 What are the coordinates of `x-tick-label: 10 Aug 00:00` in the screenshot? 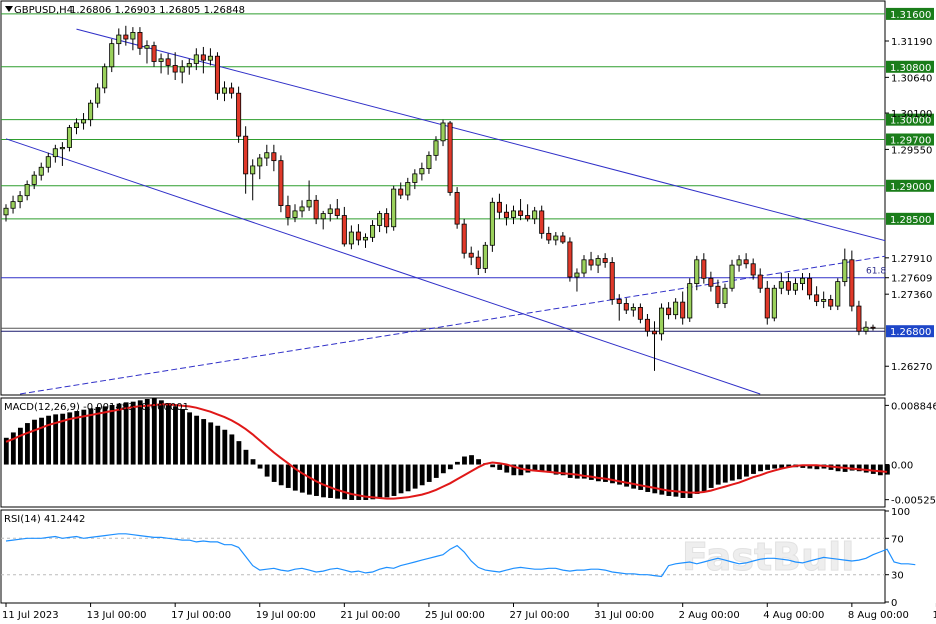 It's located at (934, 615).